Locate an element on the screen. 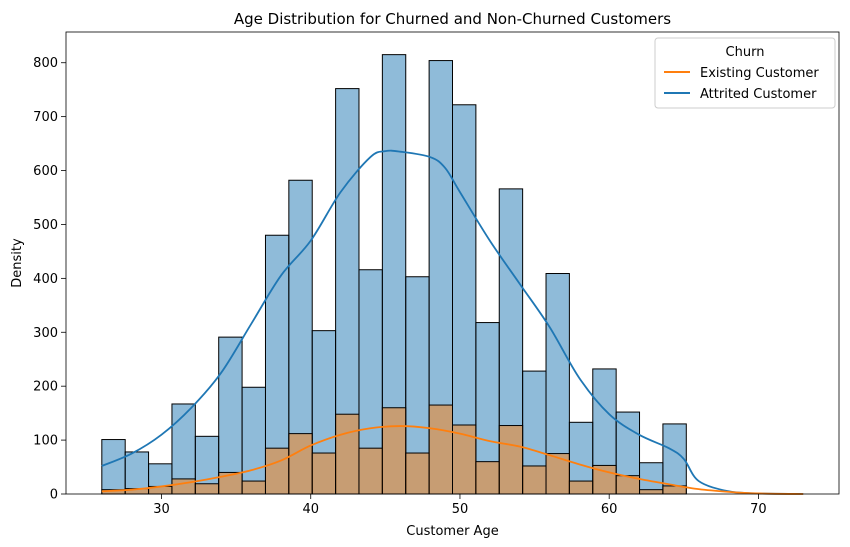 The image size is (850, 547). y-tick-label: 300 is located at coordinates (45, 333).